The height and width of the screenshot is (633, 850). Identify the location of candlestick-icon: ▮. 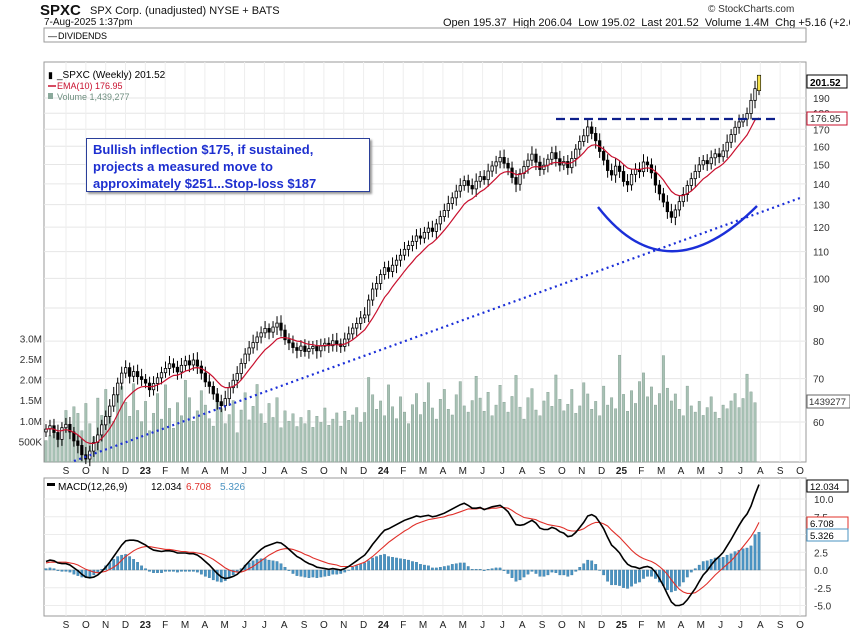
(50, 75).